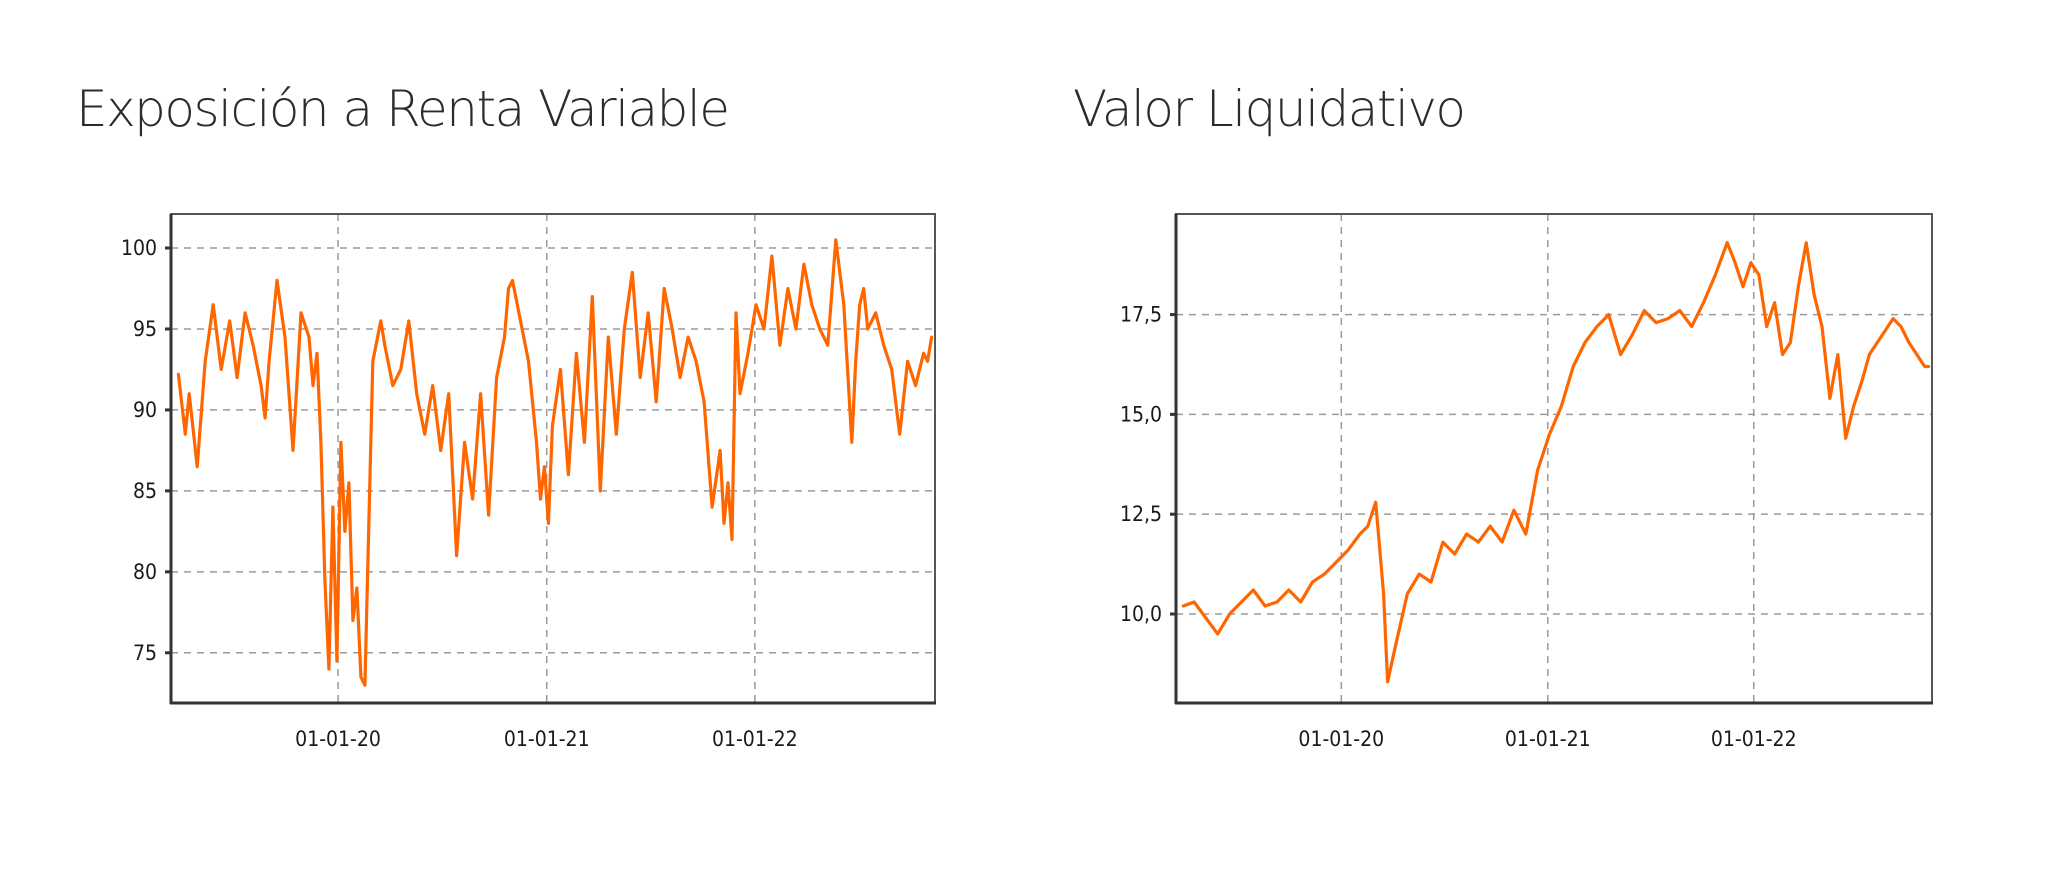 Image resolution: width=2048 pixels, height=896 pixels. I want to click on chart-title: Valor Liquidativo, so click(1269, 109).